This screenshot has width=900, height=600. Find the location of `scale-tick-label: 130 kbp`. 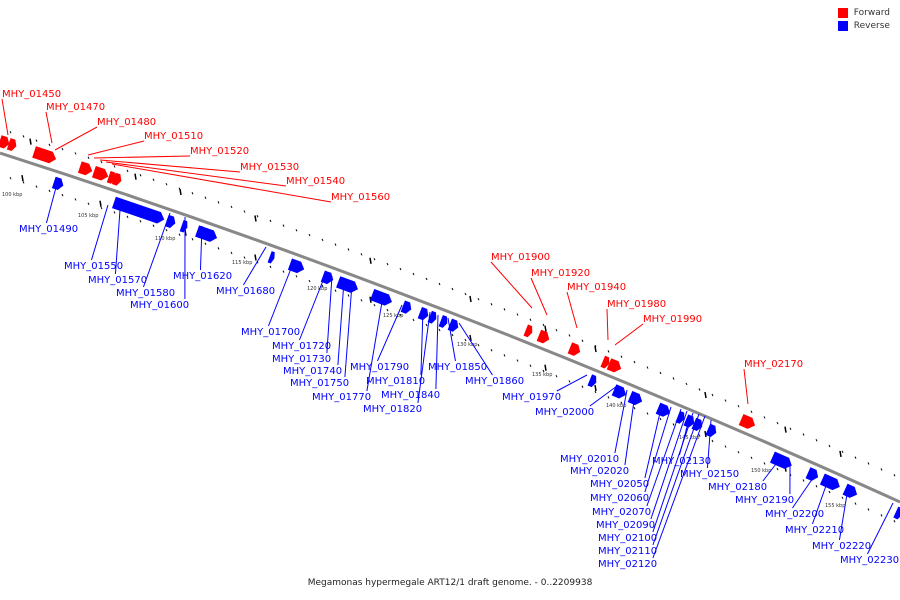

scale-tick-label: 130 kbp is located at coordinates (467, 345).